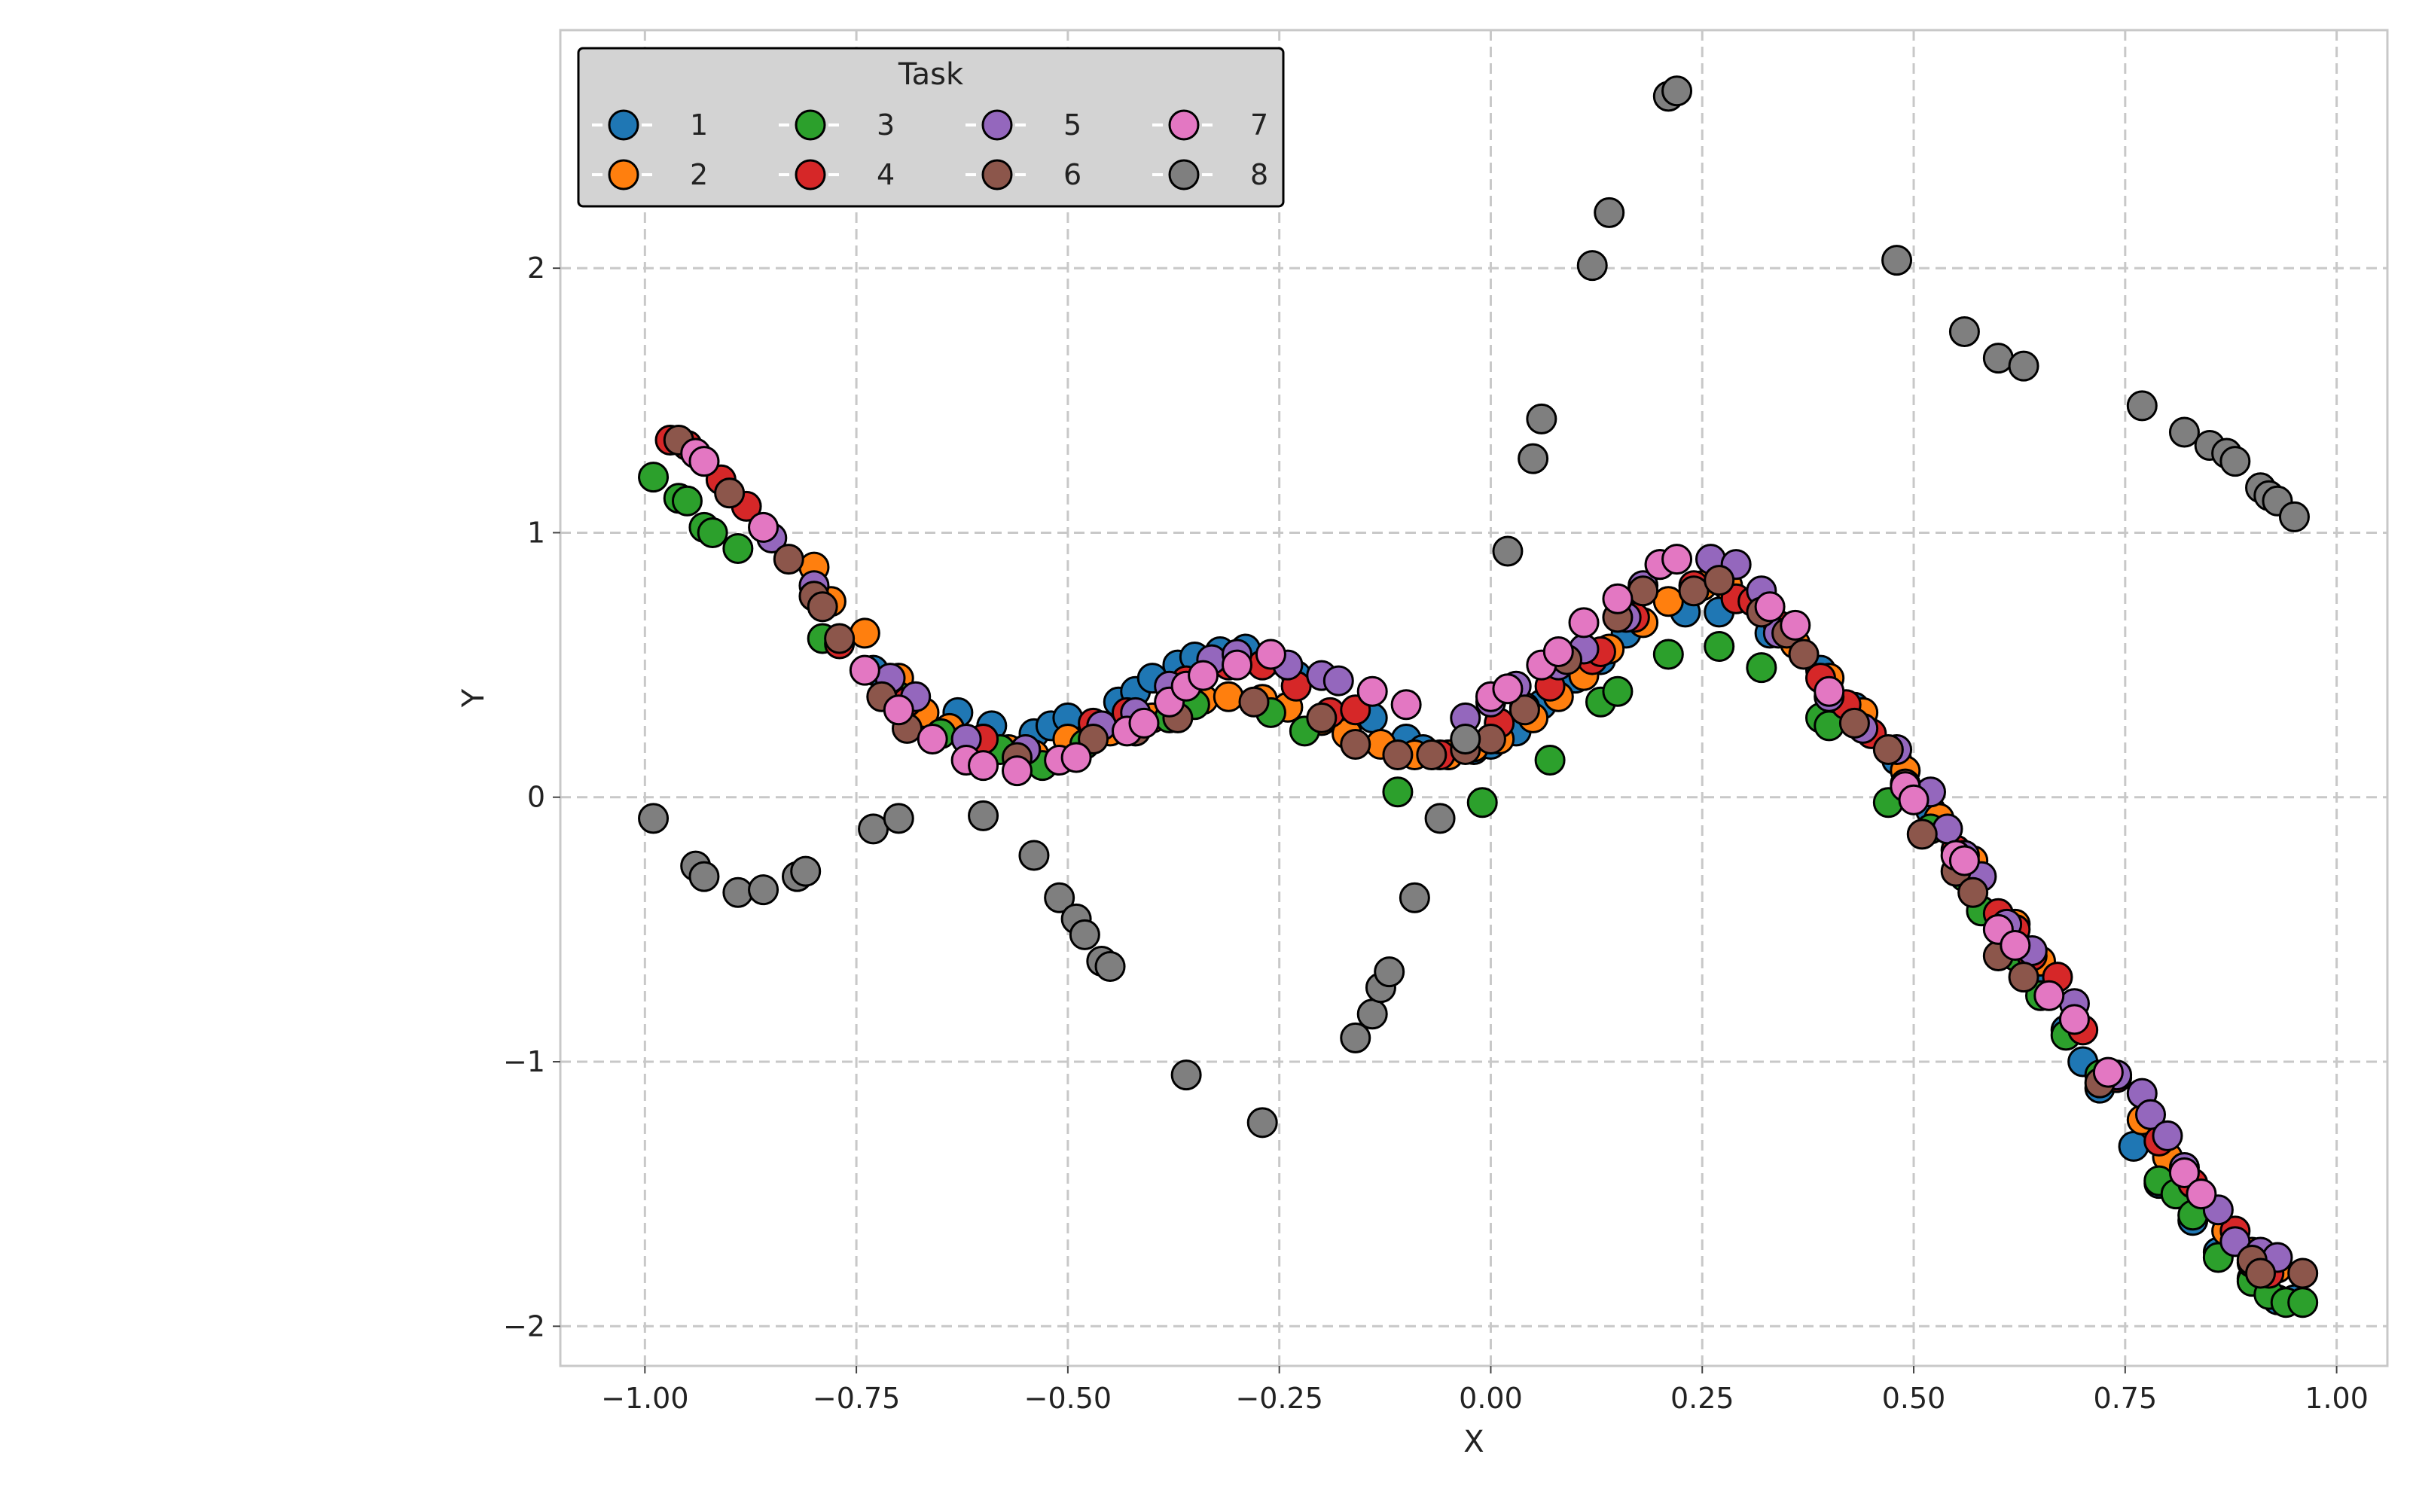  I want to click on legend-item-2: 2, so click(650, 174).